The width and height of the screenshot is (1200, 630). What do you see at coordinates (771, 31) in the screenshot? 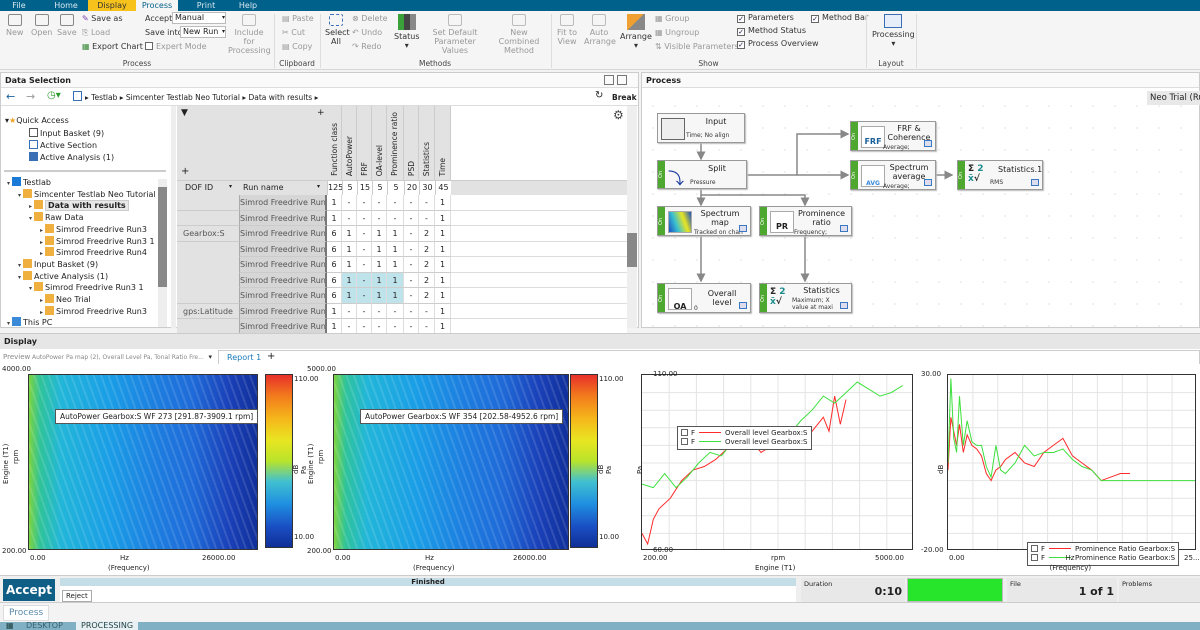
I see `method-status-checkbox: ✓ Method Status` at bounding box center [771, 31].